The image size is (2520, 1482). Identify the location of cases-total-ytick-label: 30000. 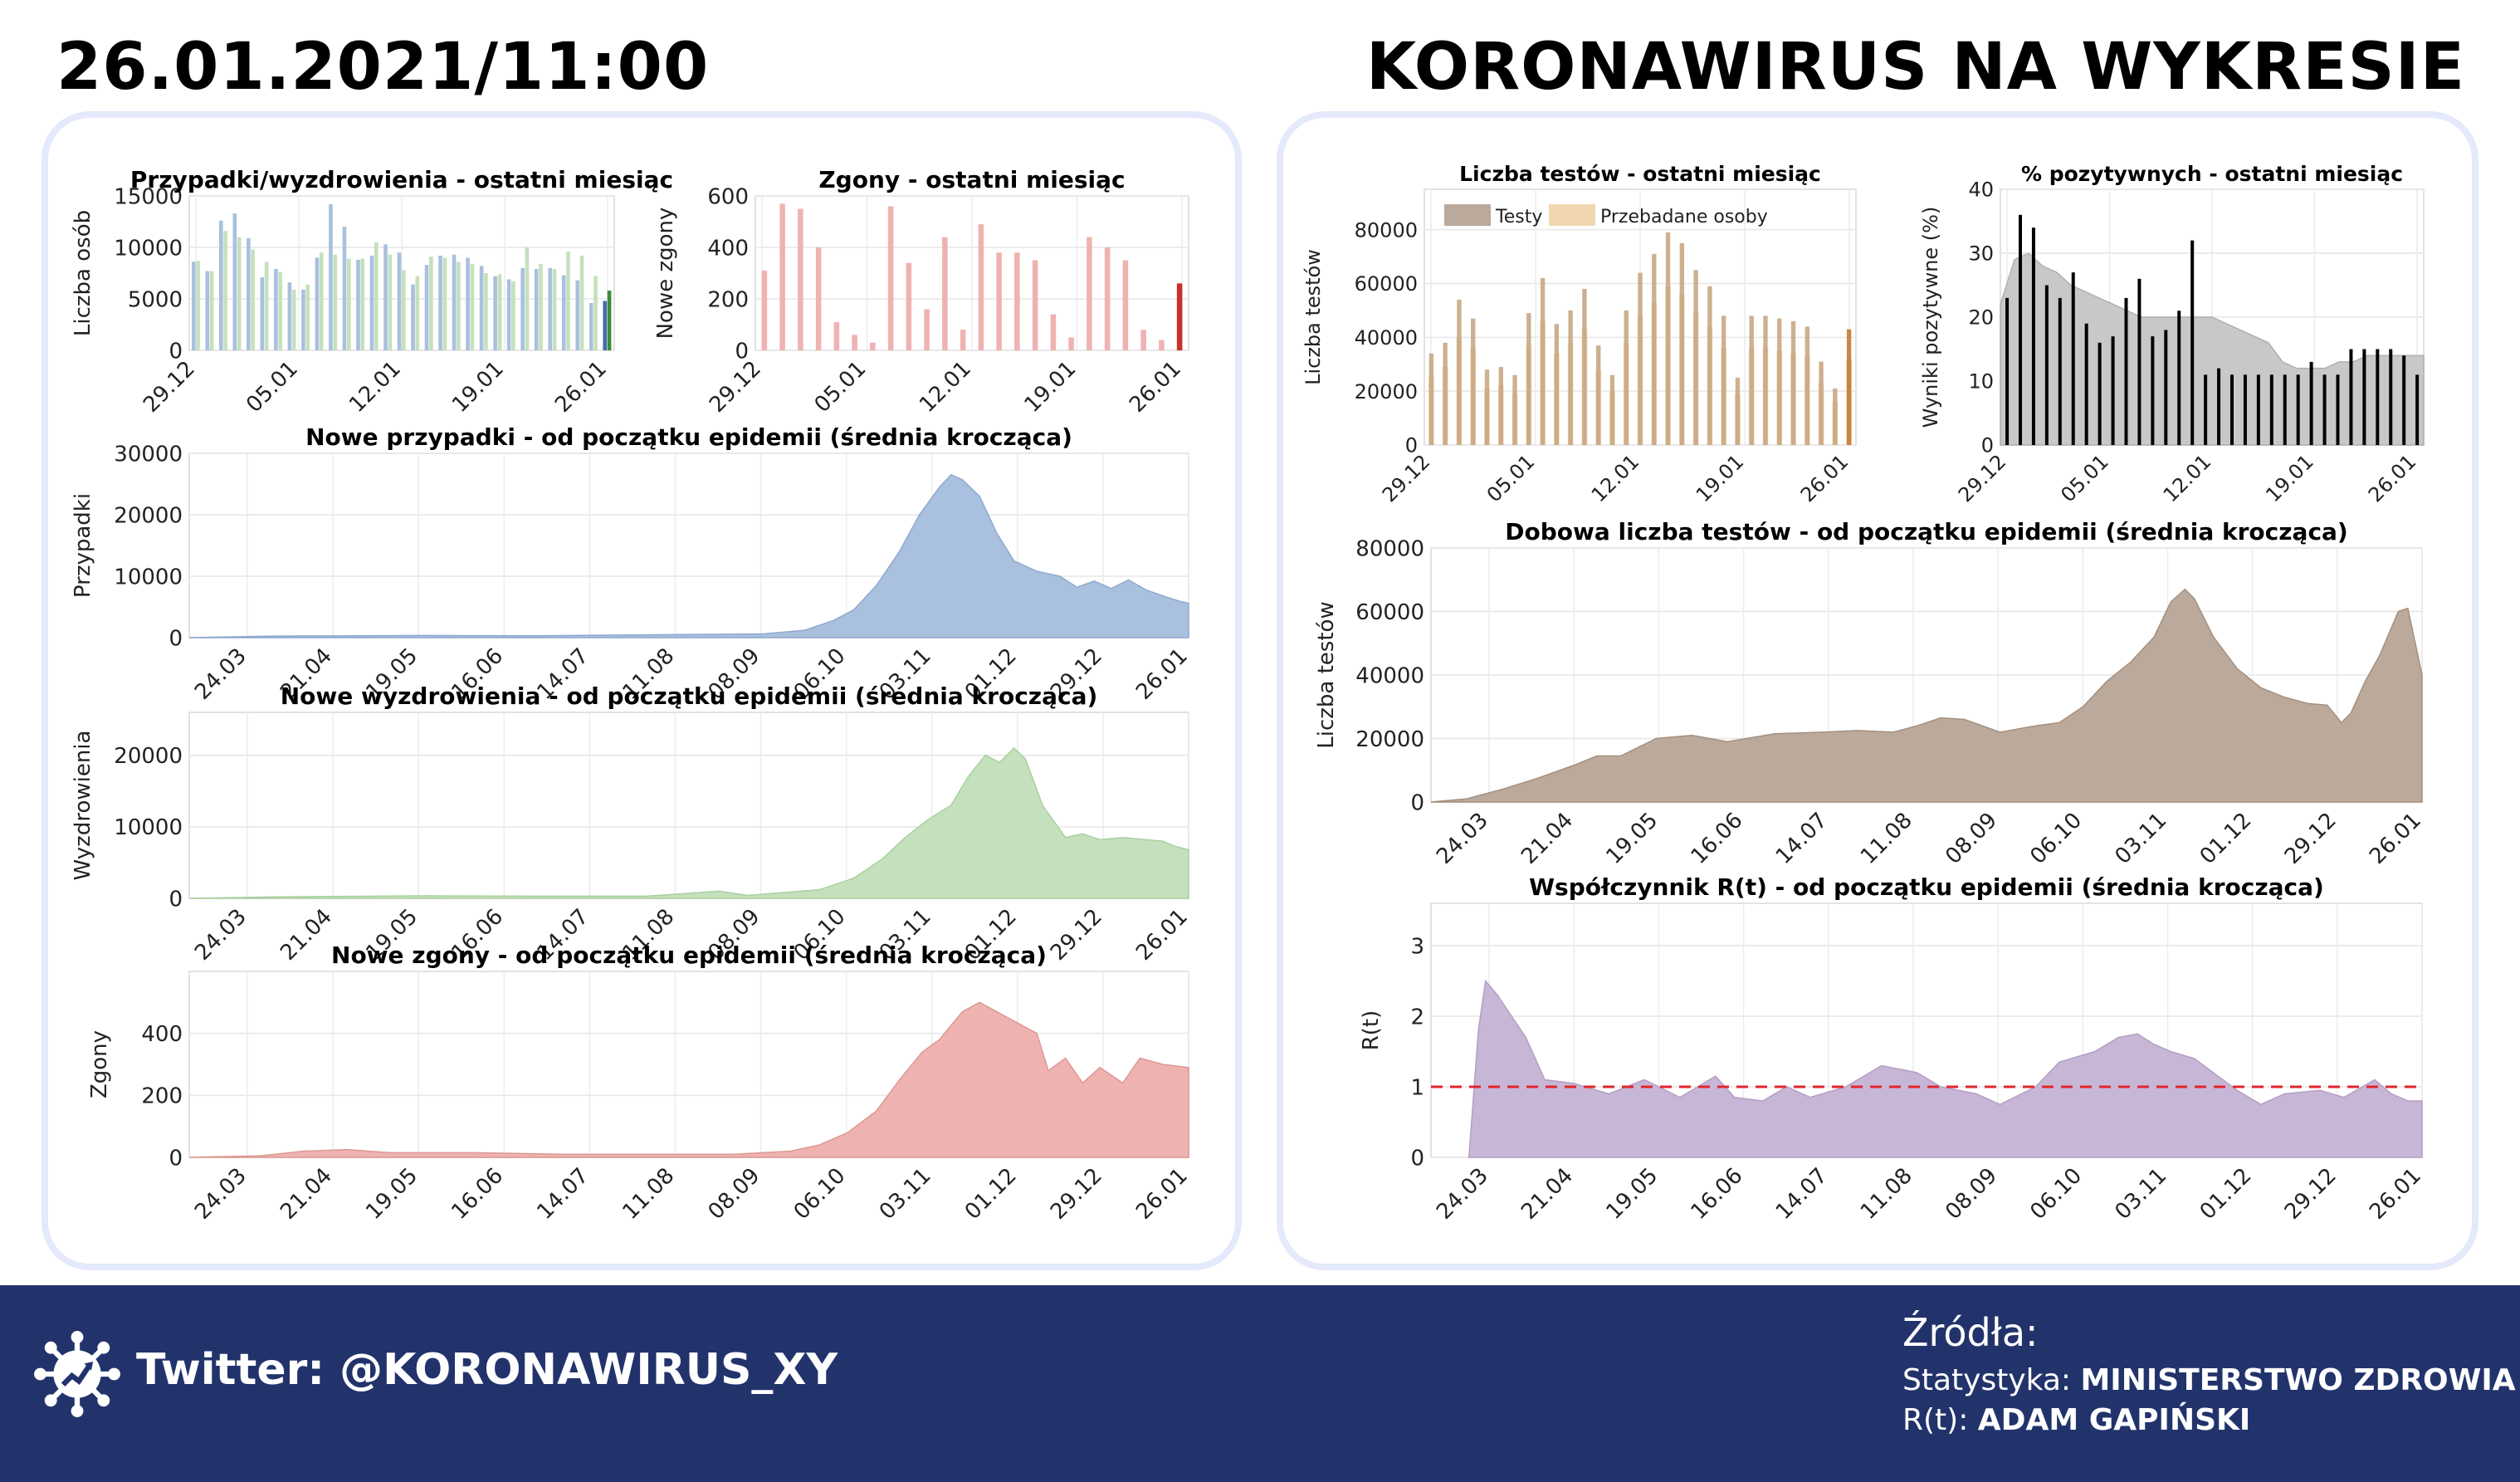
(148, 454).